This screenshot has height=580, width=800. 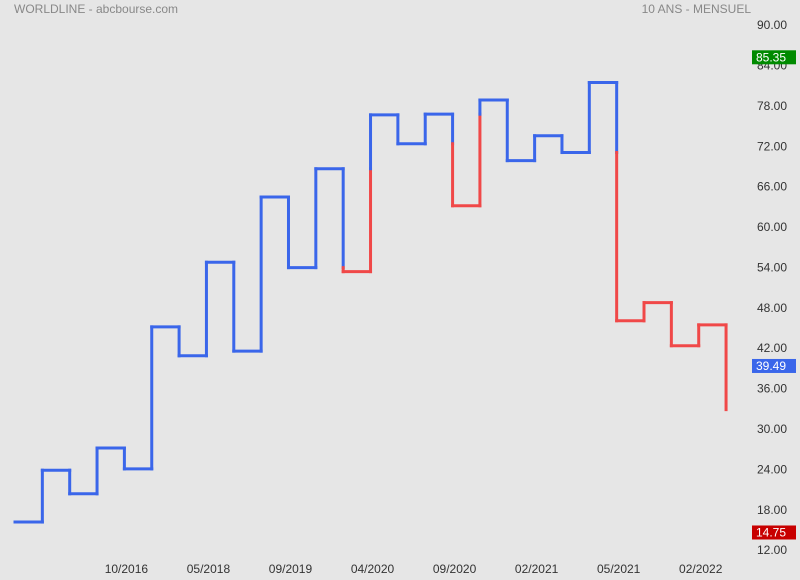 I want to click on x-tick-label: 02/2022, so click(x=701, y=569).